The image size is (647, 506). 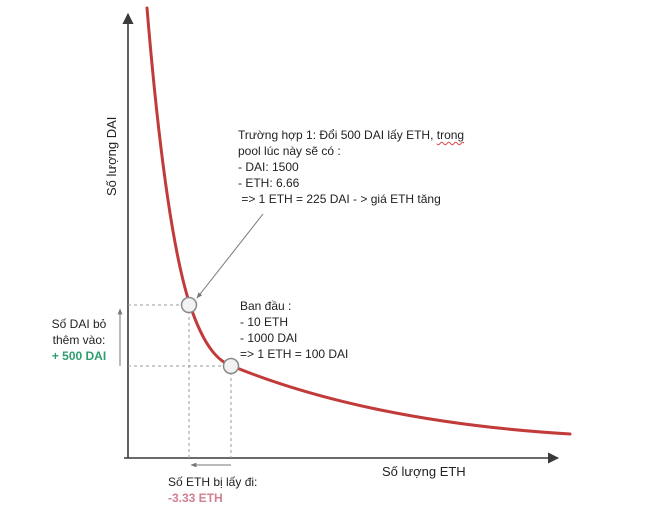 I want to click on eth-removed-label: Số ETH bị lấy đi:, so click(x=213, y=482).